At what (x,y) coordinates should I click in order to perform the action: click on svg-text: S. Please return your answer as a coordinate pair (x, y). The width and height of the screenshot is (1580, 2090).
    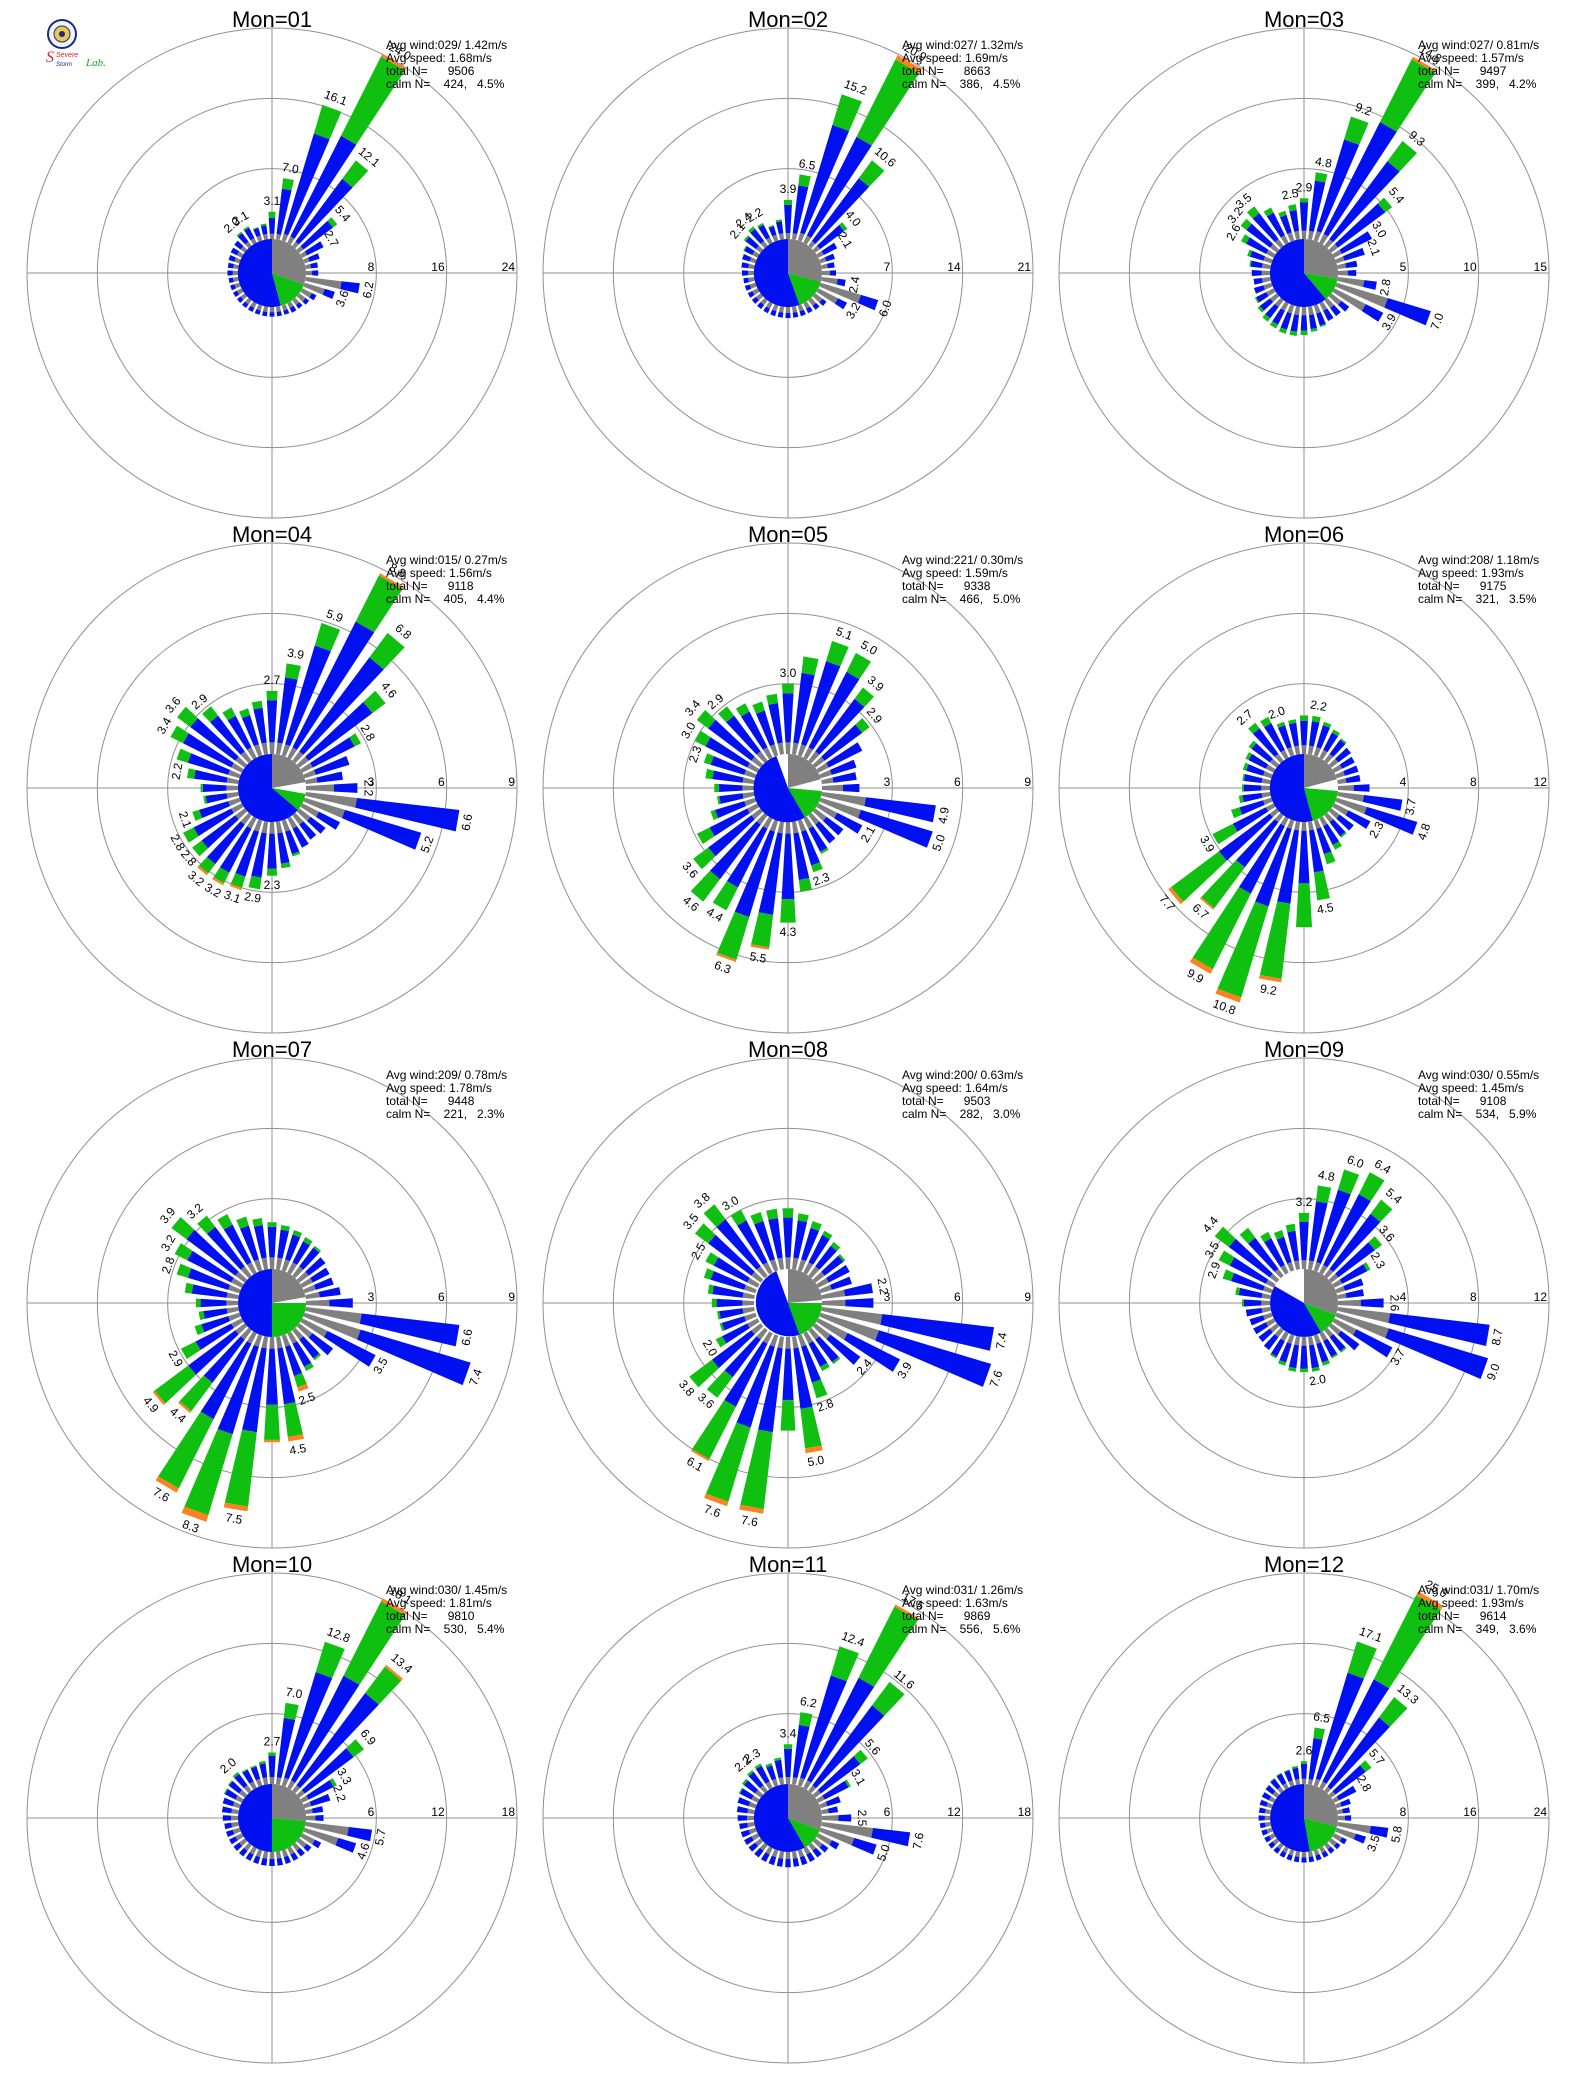
    Looking at the image, I should click on (50, 57).